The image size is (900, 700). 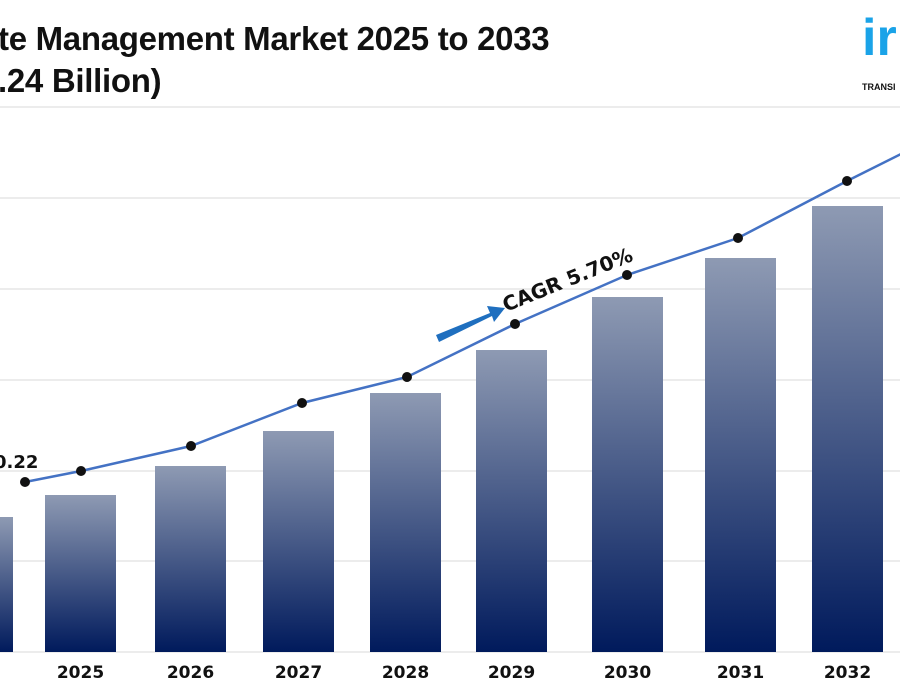 What do you see at coordinates (879, 38) in the screenshot?
I see `logo-mark: ir` at bounding box center [879, 38].